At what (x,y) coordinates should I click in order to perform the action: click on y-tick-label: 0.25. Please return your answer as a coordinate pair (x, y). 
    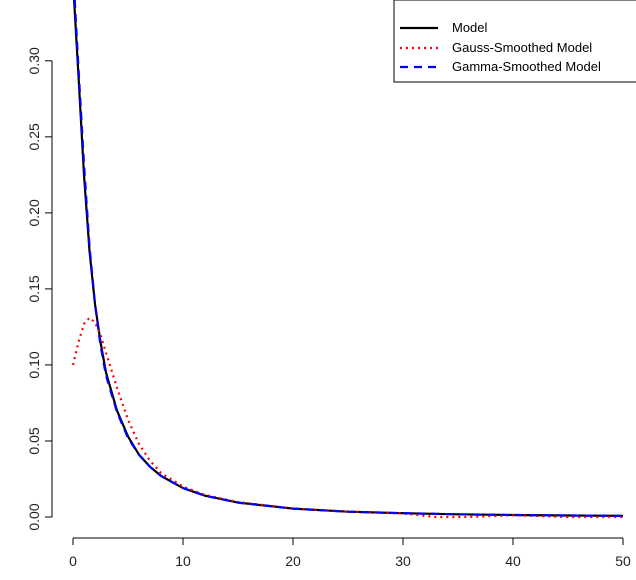
    Looking at the image, I should click on (34, 136).